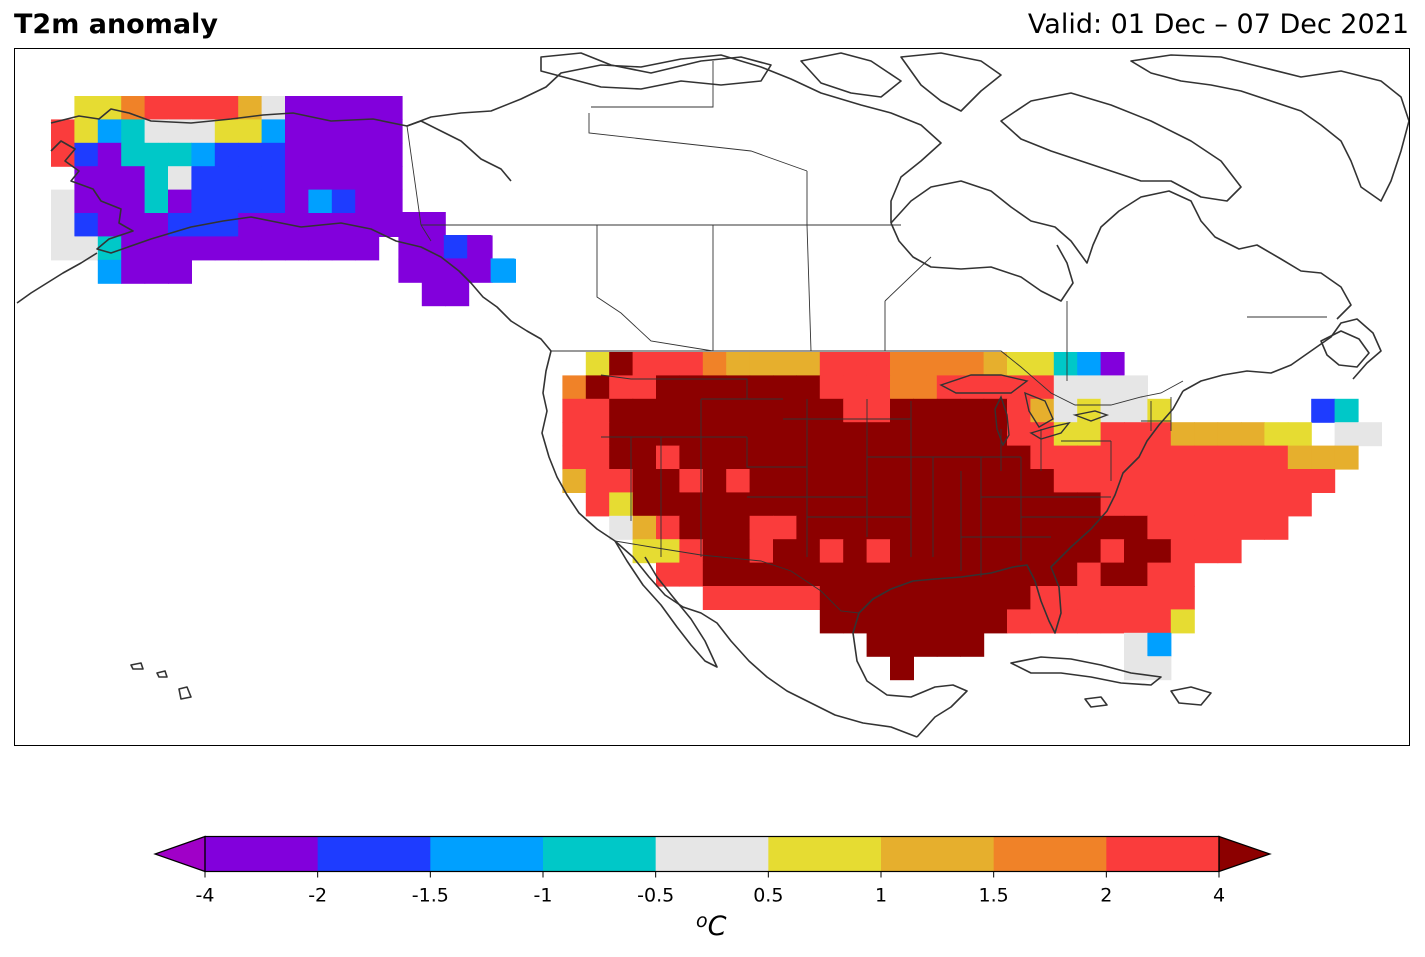  What do you see at coordinates (982, 262) in the screenshot?
I see `hudson-bay-south-coastline` at bounding box center [982, 262].